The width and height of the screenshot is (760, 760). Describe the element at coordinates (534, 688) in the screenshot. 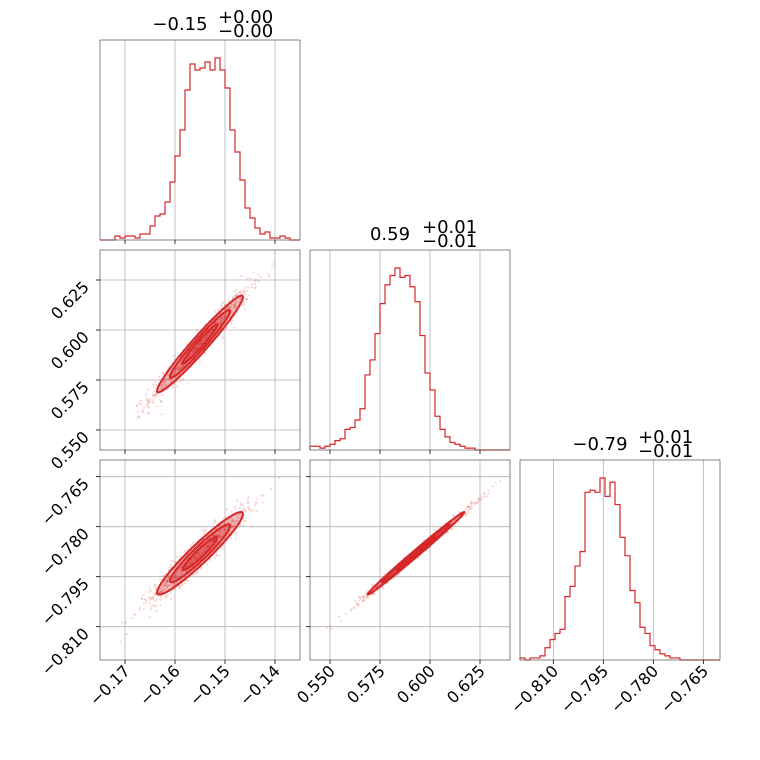

I see `x-tick-label: −0.810` at that location.